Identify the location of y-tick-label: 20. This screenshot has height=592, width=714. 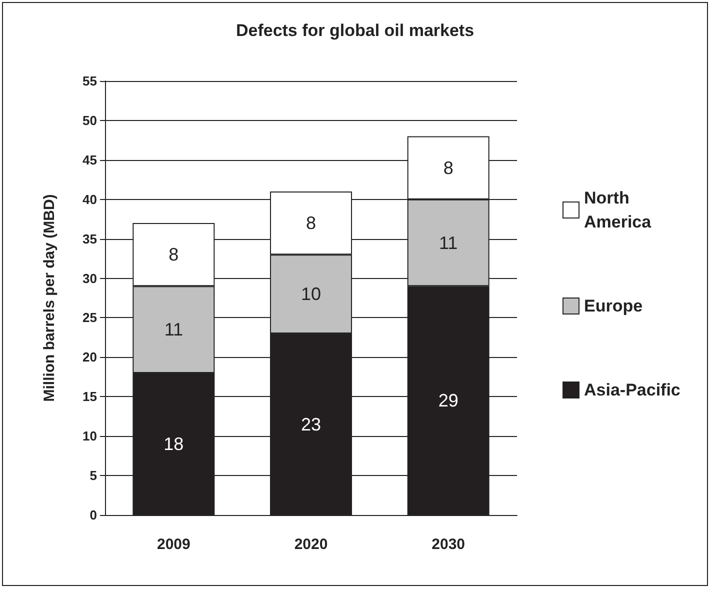
(89, 357).